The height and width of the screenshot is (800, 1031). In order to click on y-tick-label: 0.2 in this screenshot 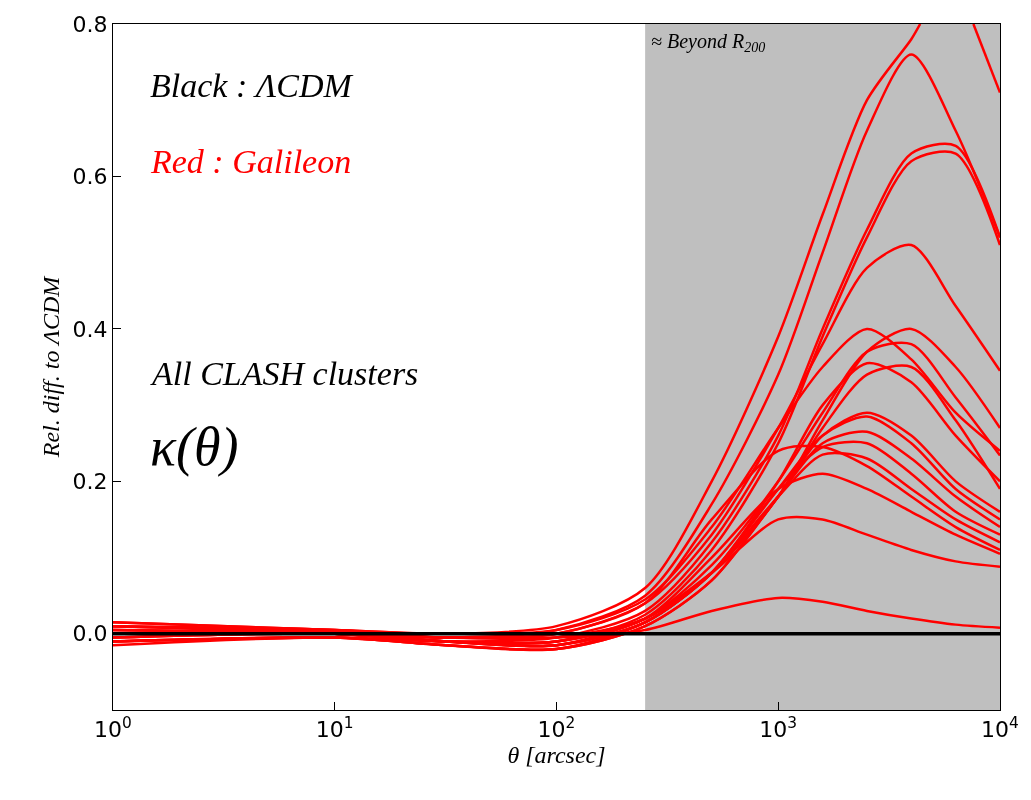, I will do `click(90, 482)`.